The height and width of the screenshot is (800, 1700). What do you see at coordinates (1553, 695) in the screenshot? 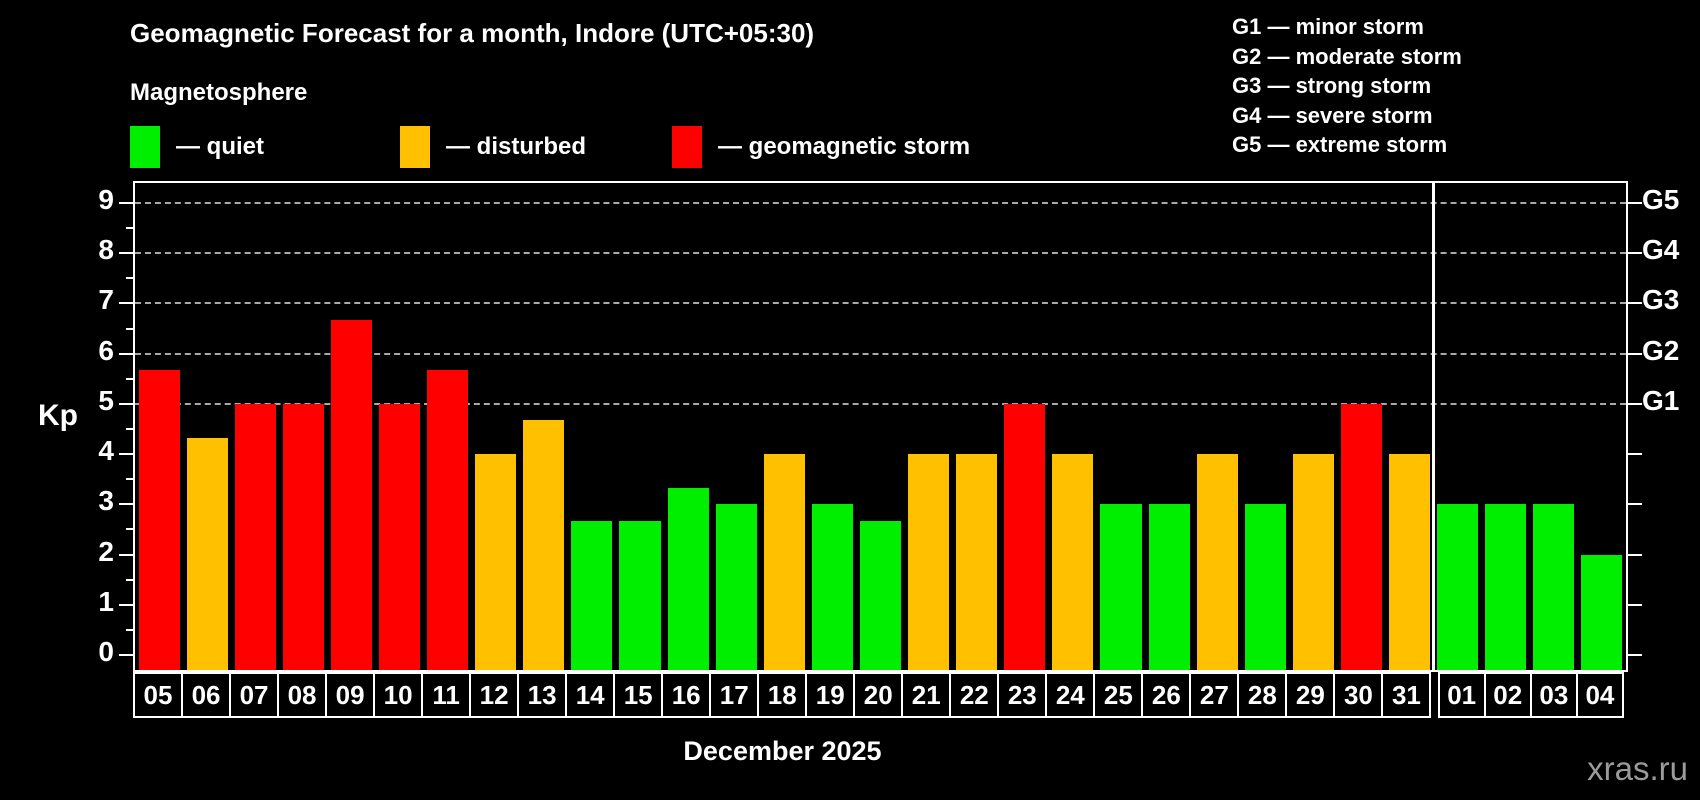
I see `day-label-03: 03` at bounding box center [1553, 695].